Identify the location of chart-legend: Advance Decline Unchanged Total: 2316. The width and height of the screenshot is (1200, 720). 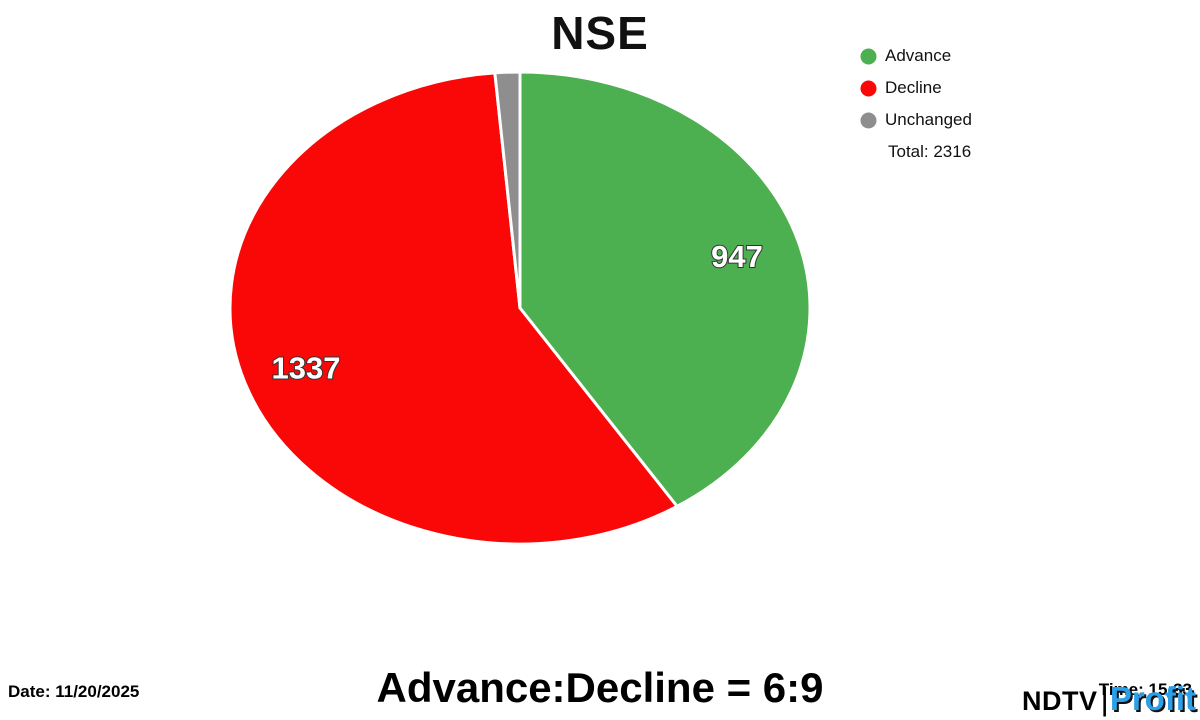
(916, 104).